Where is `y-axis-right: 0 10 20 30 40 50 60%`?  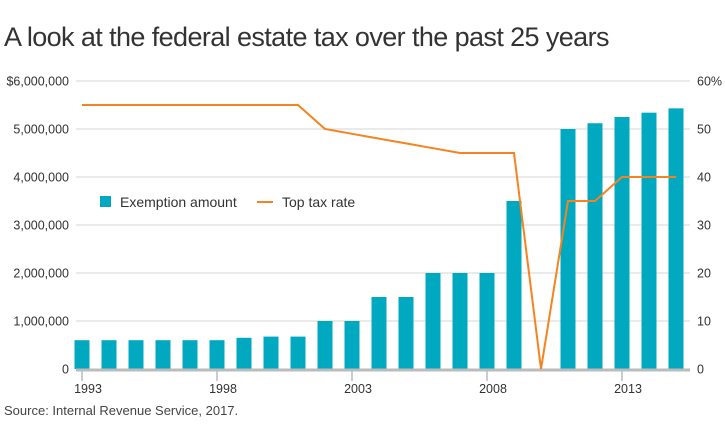
y-axis-right: 0 10 20 30 40 50 60% is located at coordinates (709, 226).